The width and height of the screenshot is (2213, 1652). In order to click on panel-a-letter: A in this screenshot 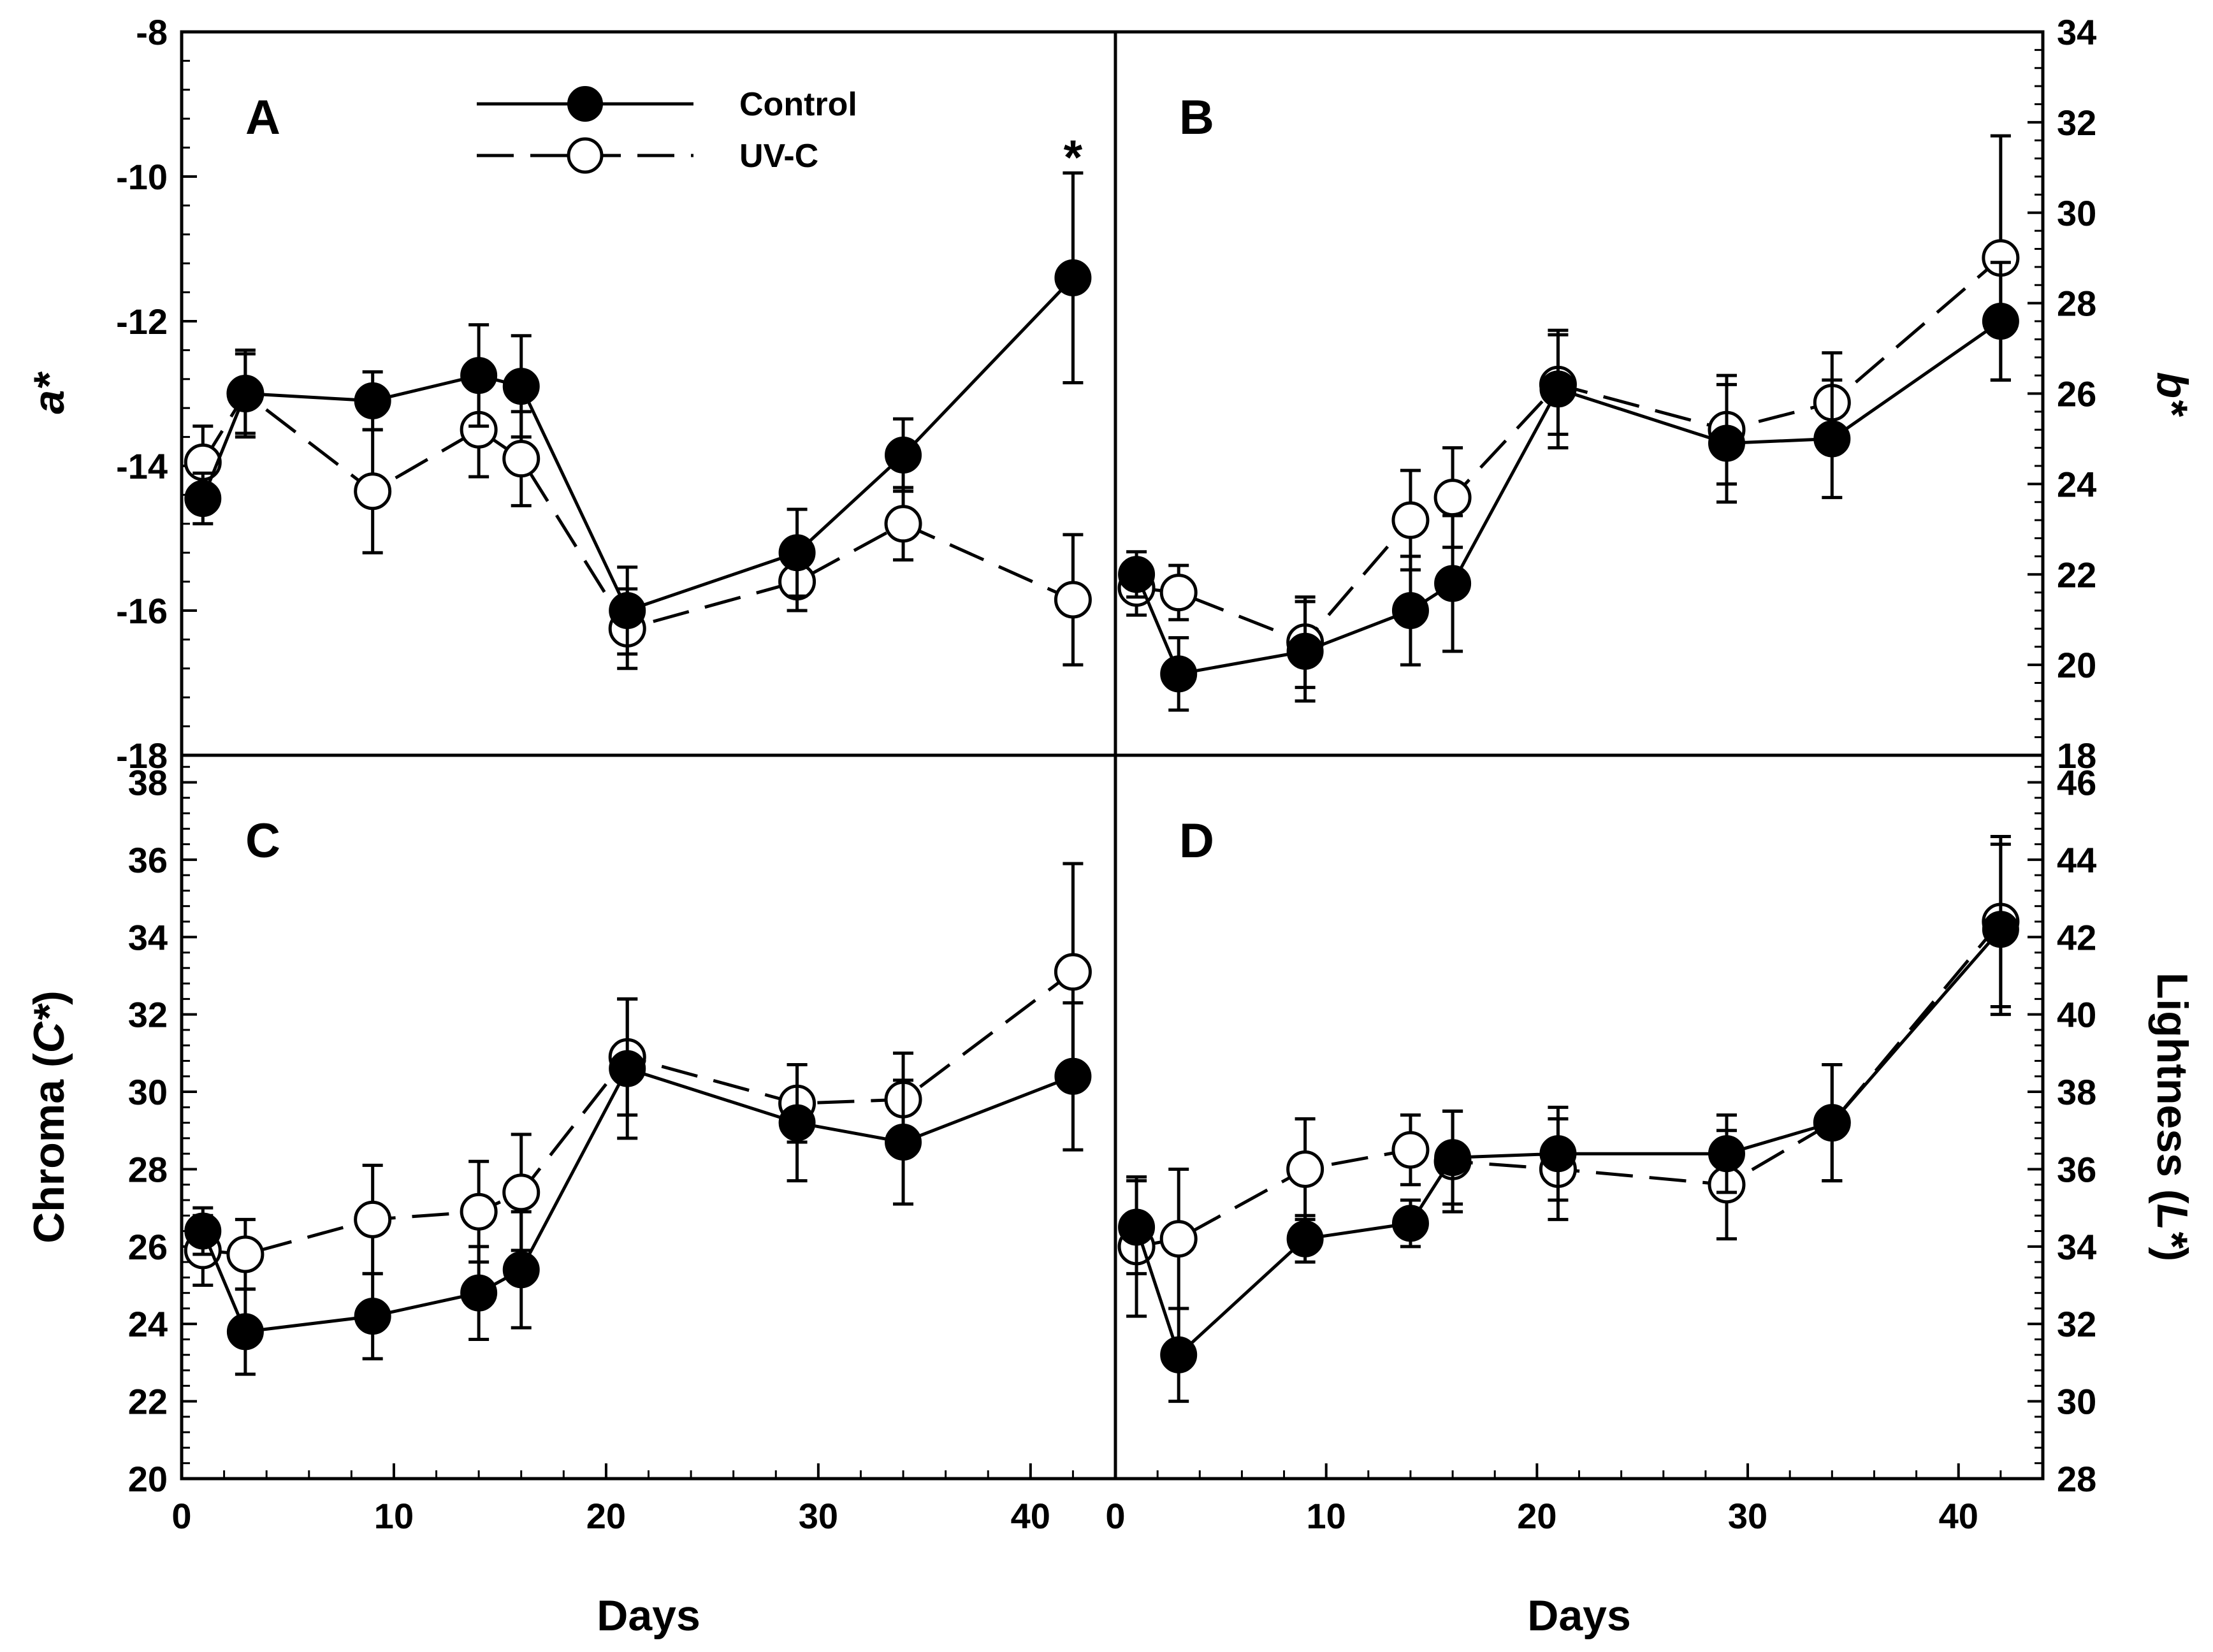, I will do `click(262, 118)`.